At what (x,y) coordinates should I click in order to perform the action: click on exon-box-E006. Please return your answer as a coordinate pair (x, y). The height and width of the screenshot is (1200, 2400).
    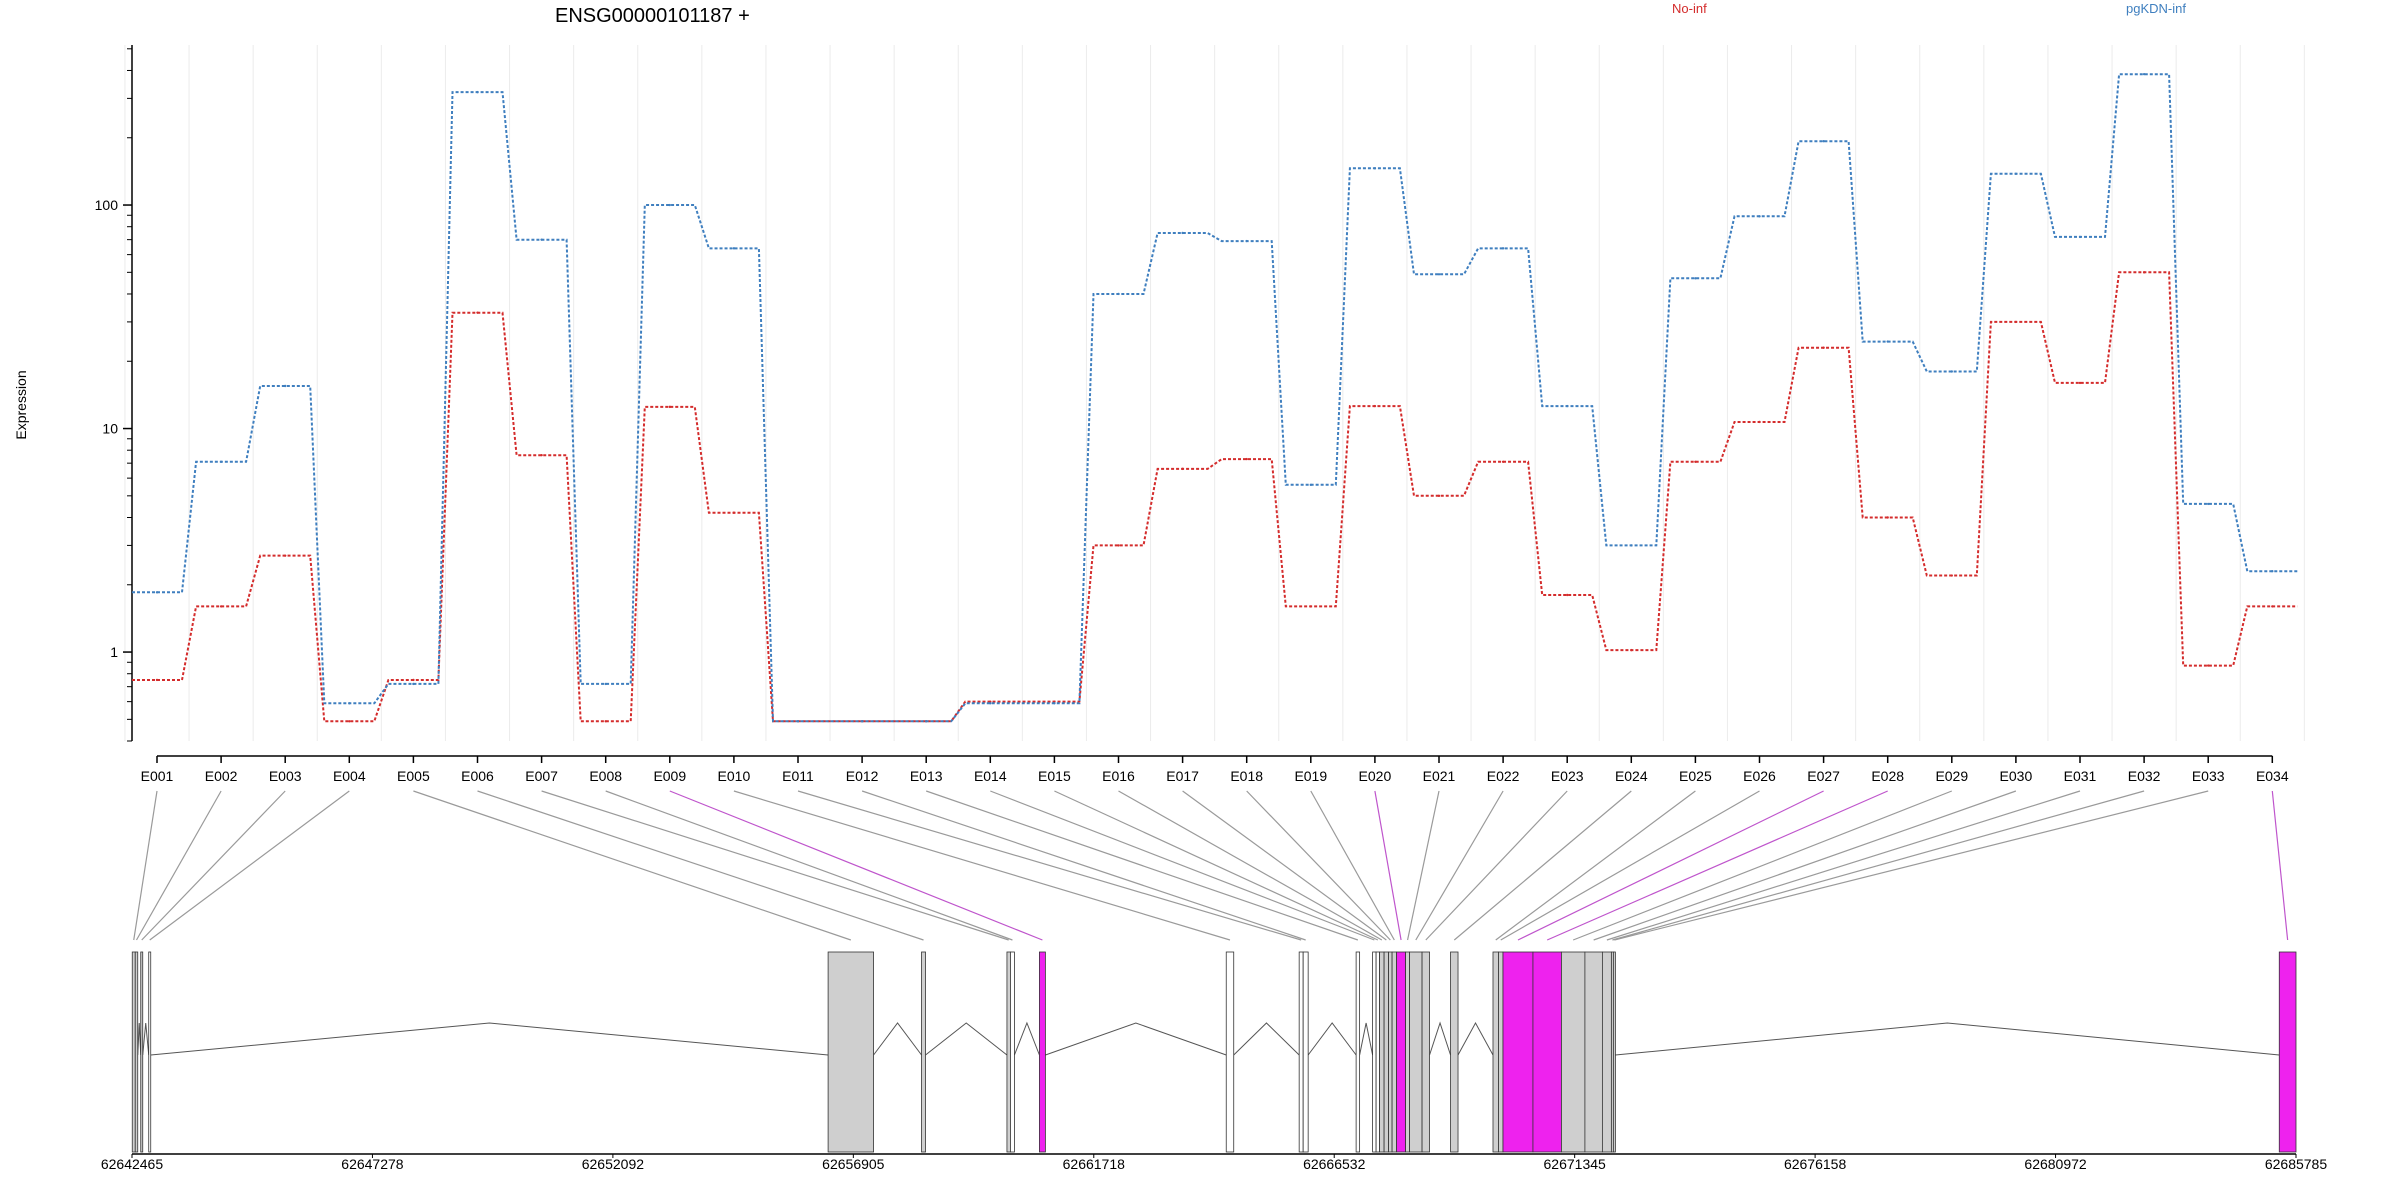
    Looking at the image, I should click on (923, 1052).